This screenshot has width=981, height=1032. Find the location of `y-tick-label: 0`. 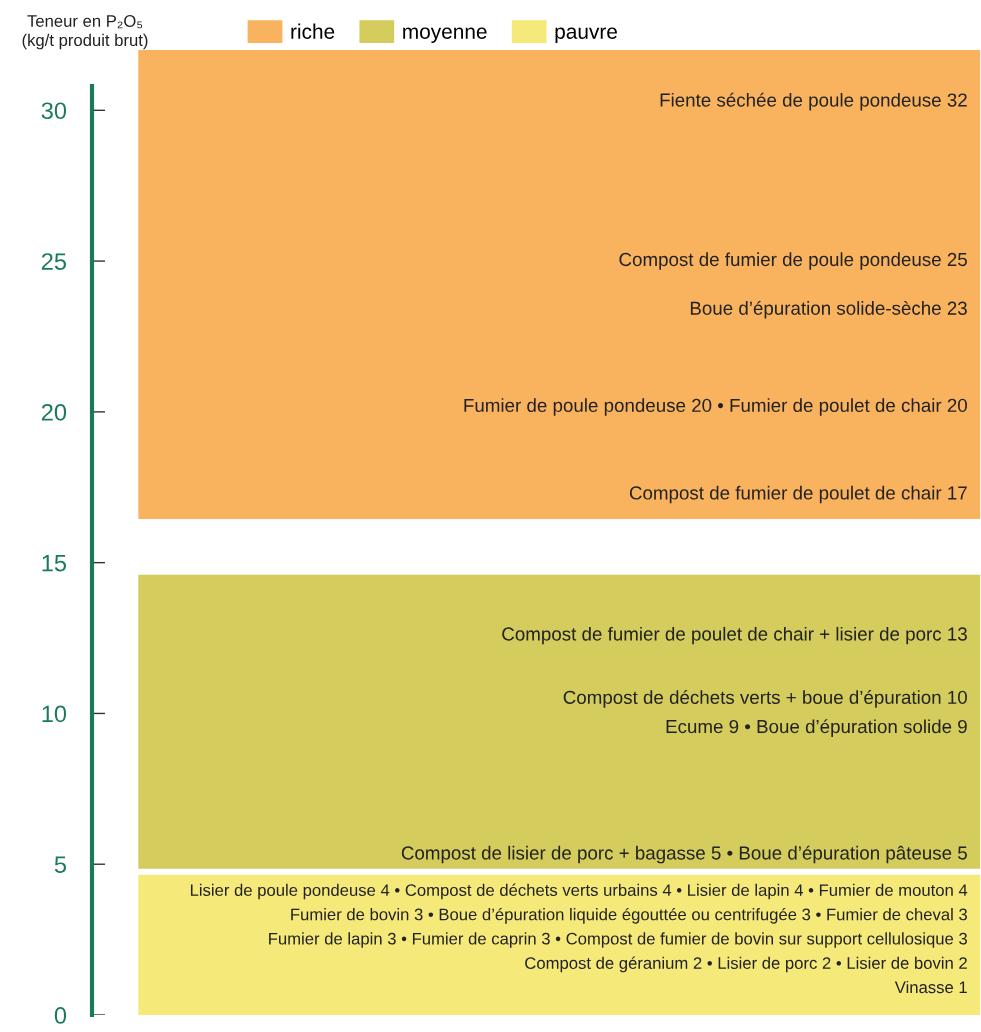

y-tick-label: 0 is located at coordinates (60, 1015).